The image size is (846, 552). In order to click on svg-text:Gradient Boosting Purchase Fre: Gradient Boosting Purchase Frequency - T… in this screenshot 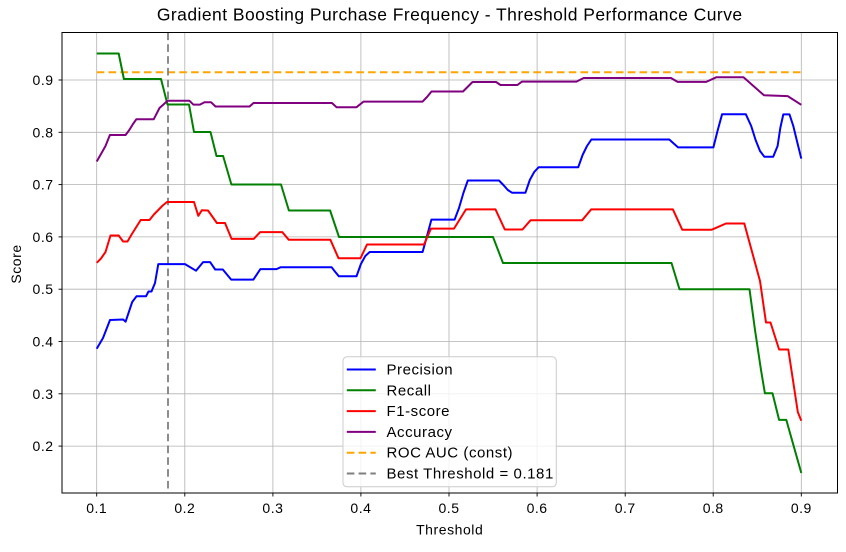, I will do `click(450, 15)`.